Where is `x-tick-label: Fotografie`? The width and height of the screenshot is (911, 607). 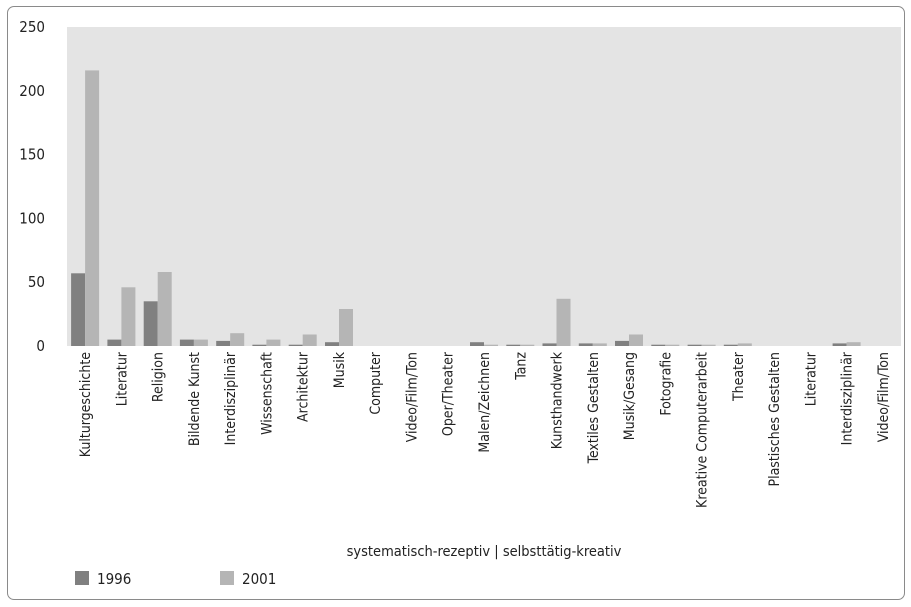
x-tick-label: Fotografie is located at coordinates (666, 384).